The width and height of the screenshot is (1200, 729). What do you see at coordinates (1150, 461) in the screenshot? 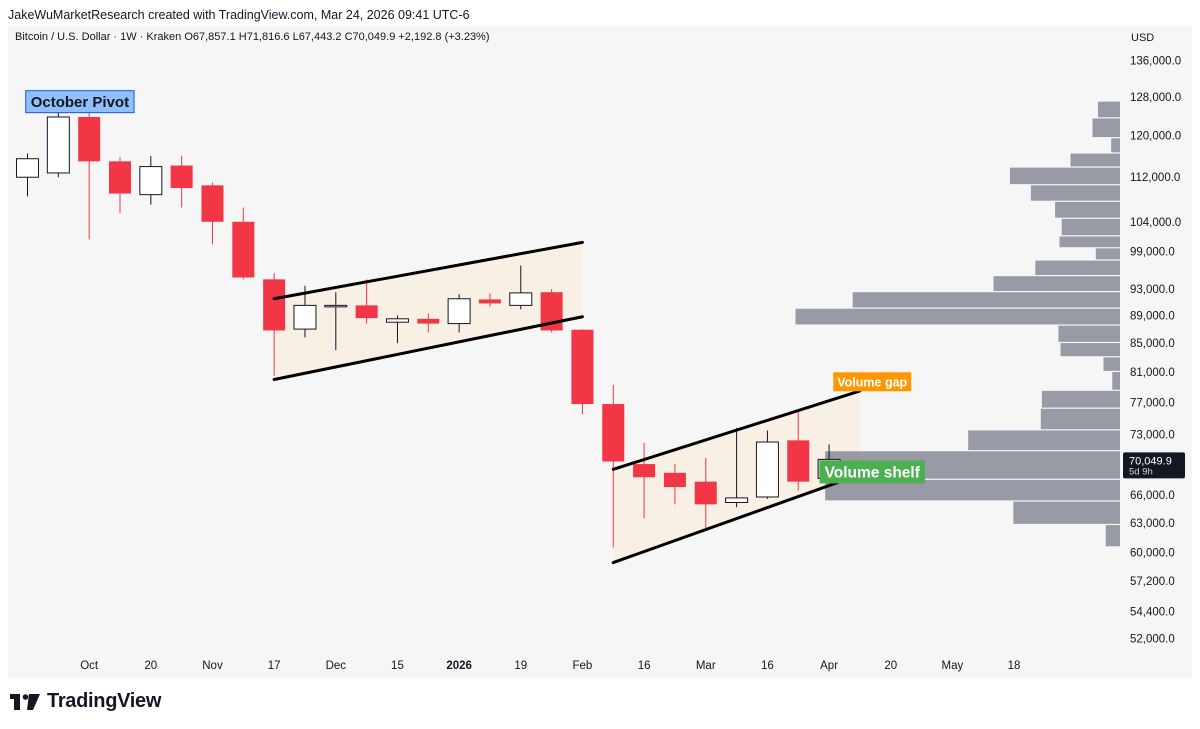
I see `last-price-value: 70,049.9` at bounding box center [1150, 461].